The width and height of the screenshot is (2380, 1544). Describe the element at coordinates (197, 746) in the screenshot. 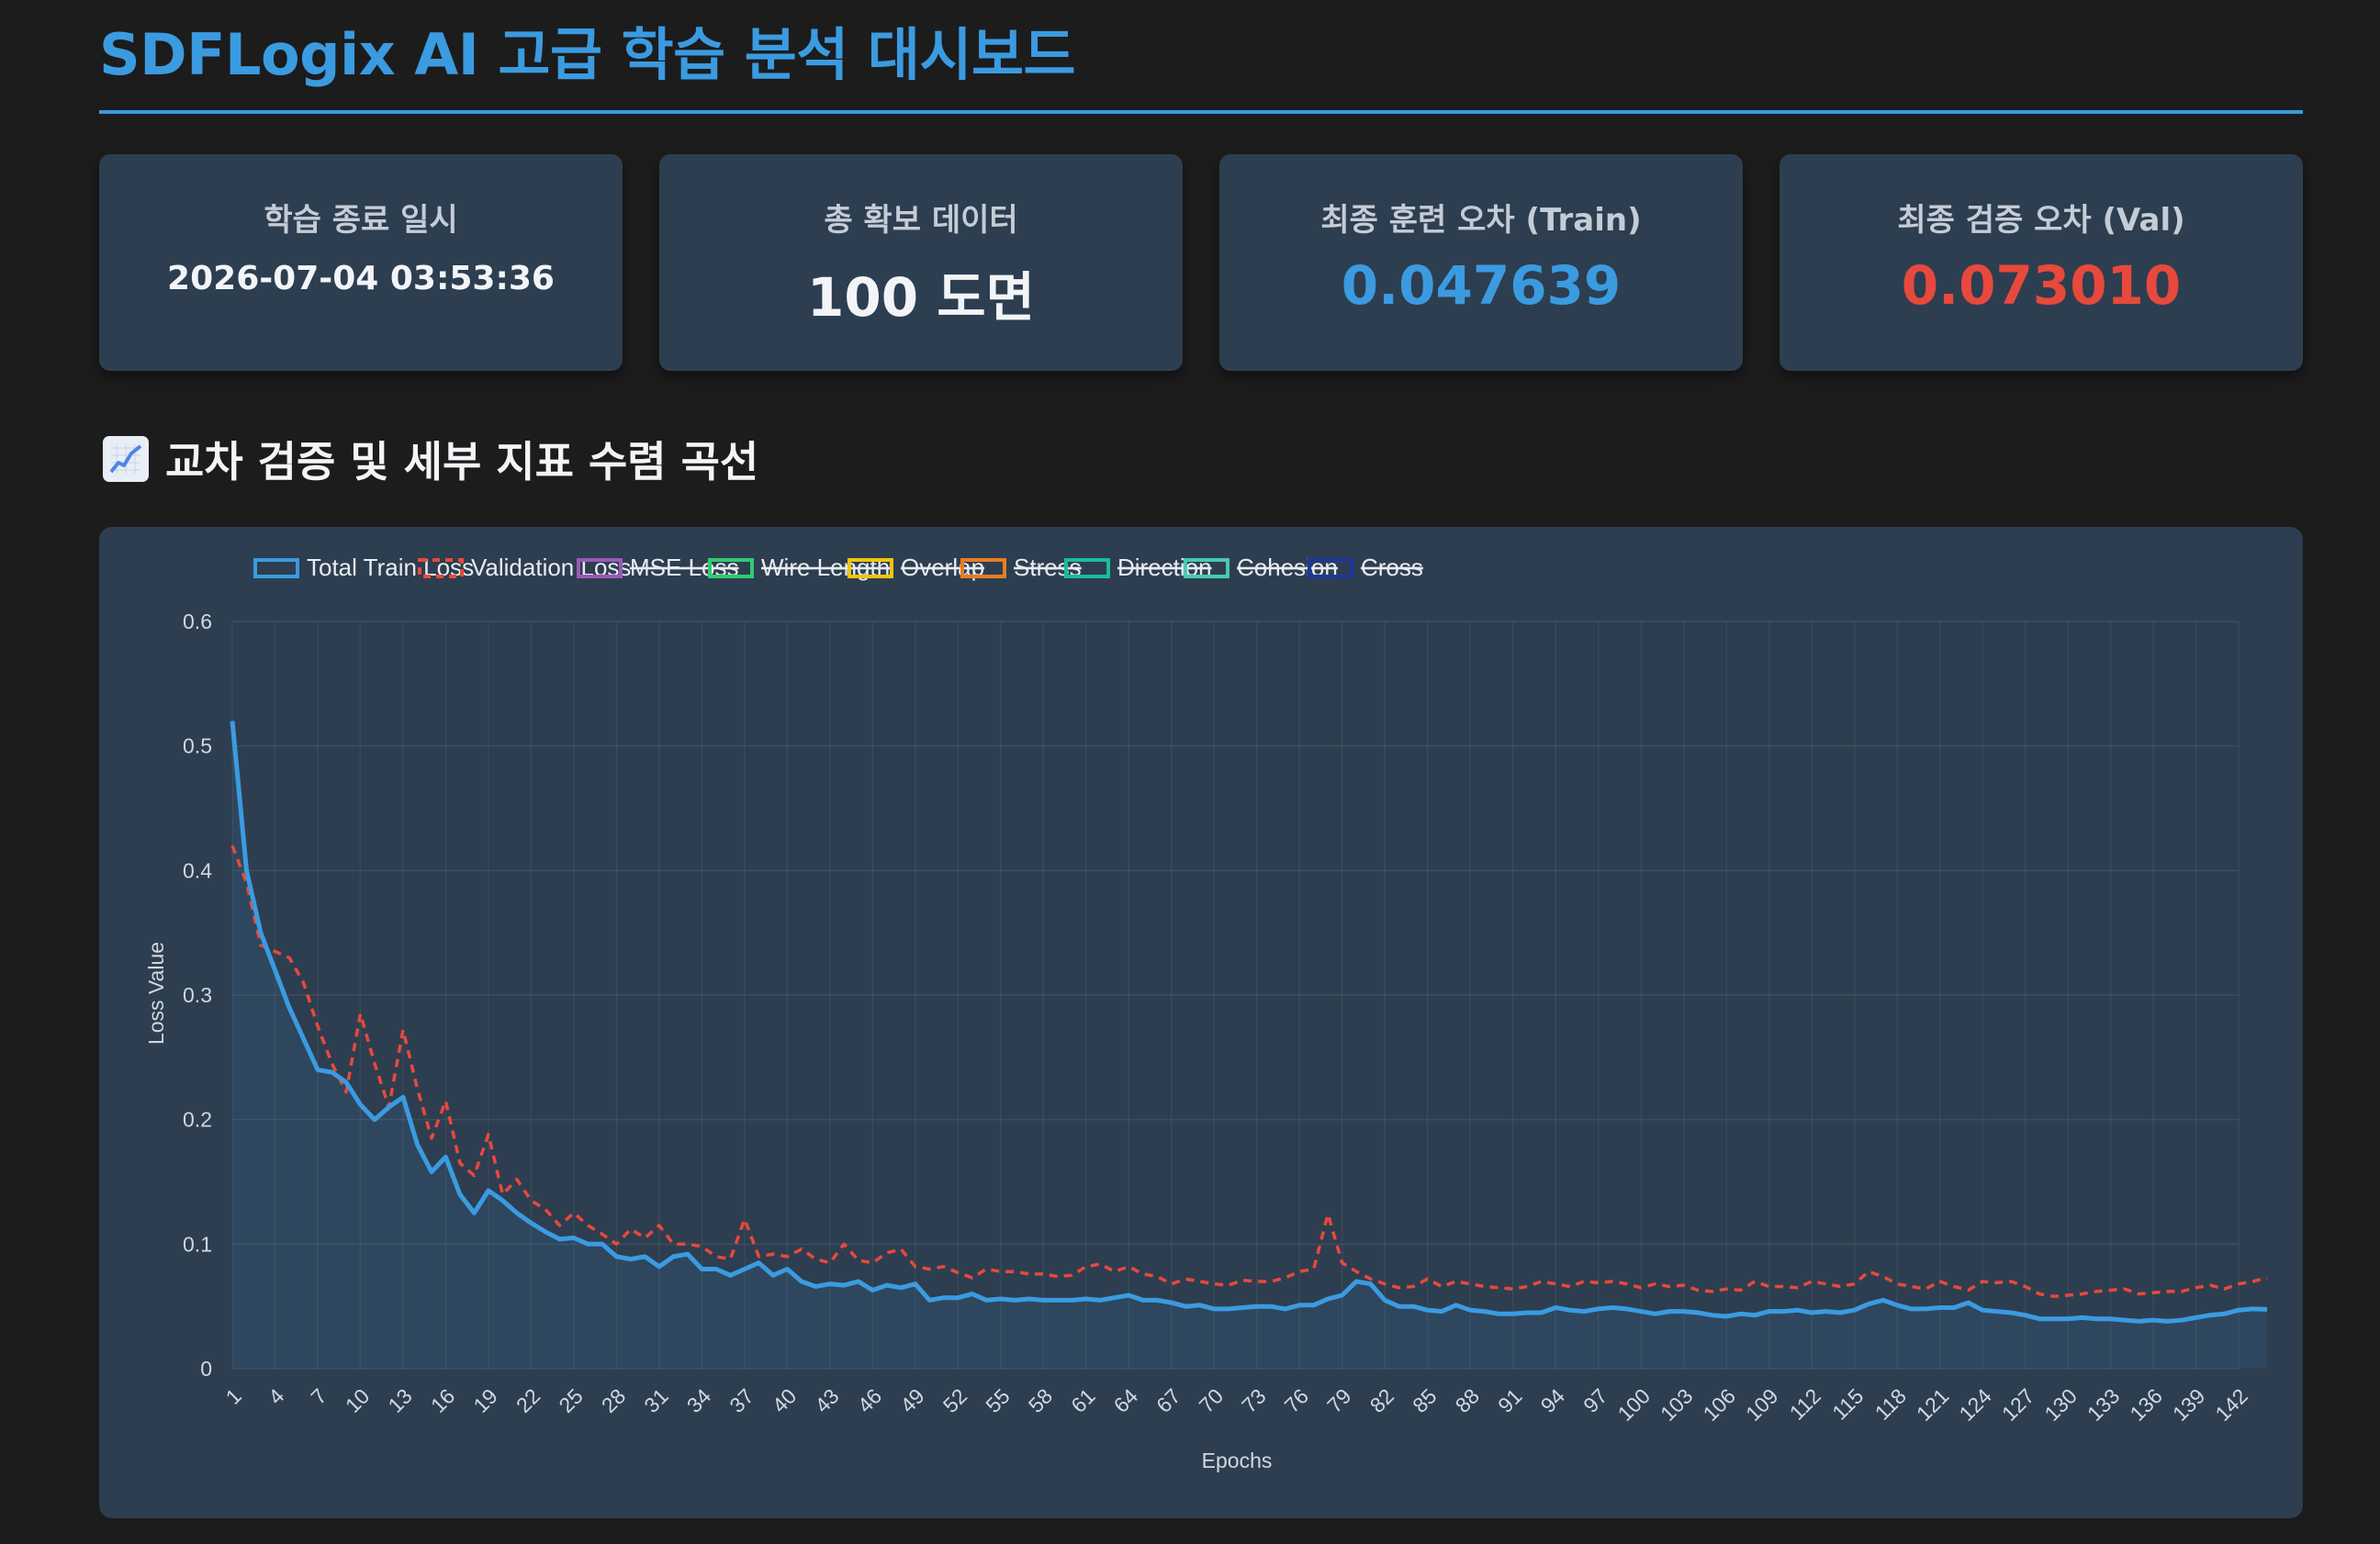

I see `y-tick-label: 0.5` at that location.